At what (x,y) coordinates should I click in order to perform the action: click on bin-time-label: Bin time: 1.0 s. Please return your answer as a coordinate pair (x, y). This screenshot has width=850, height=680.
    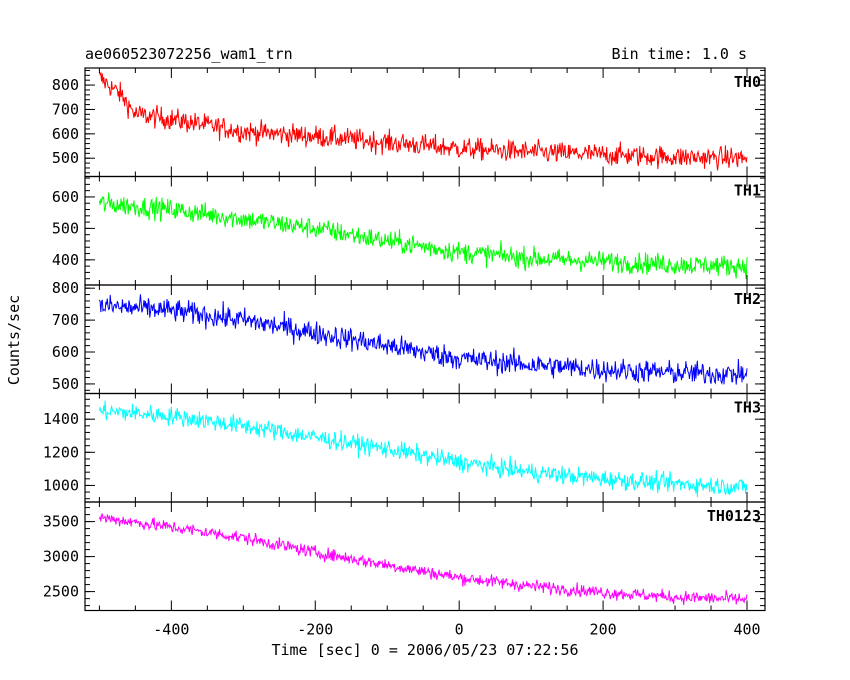
    Looking at the image, I should click on (679, 54).